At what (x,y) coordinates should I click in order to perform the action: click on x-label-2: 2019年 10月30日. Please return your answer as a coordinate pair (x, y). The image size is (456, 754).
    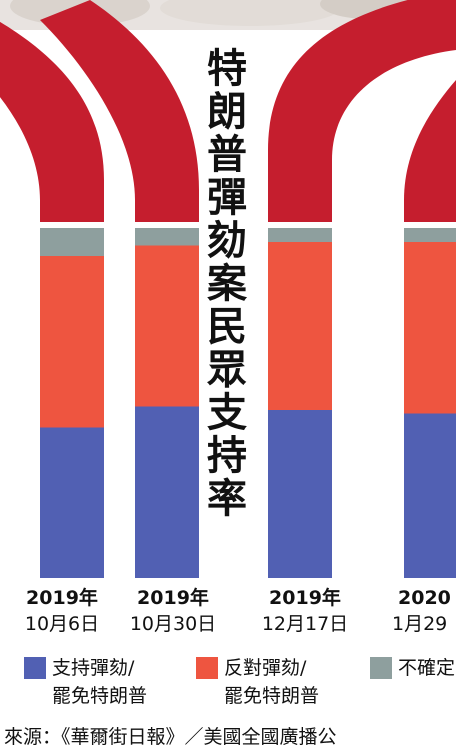
    Looking at the image, I should click on (173, 612).